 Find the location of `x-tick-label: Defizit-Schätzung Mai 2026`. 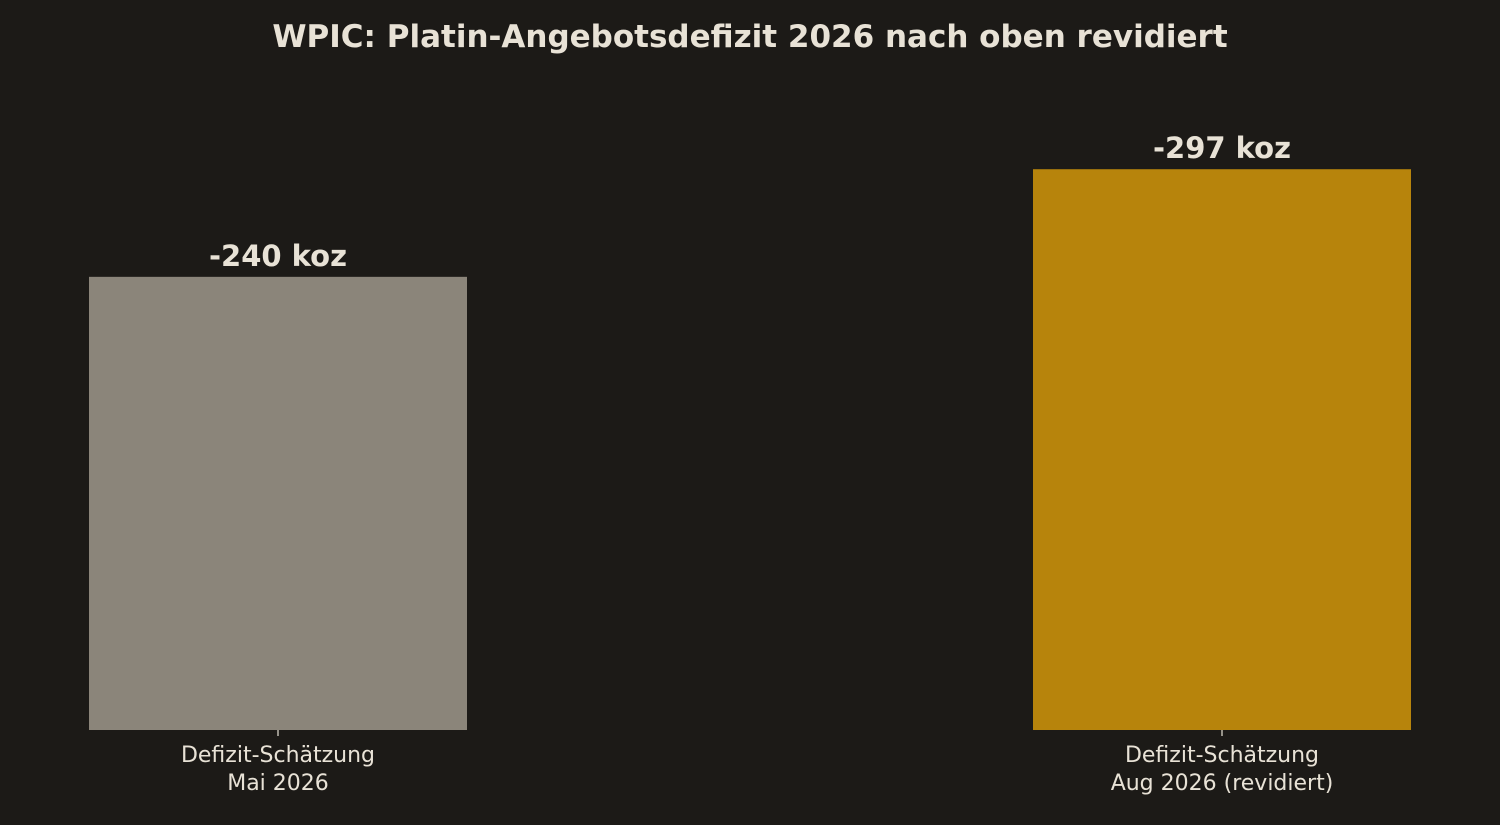

x-tick-label: Defizit-Schätzung Mai 2026 is located at coordinates (278, 769).